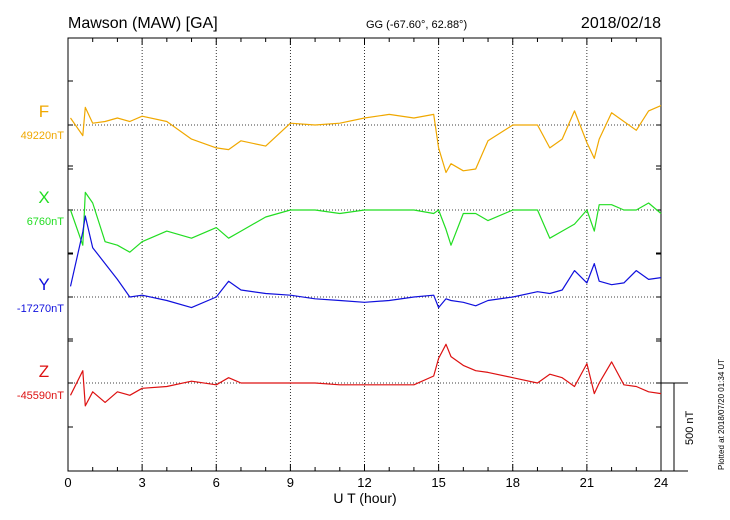  I want to click on series-baseline-x: 6760nT, so click(46, 222).